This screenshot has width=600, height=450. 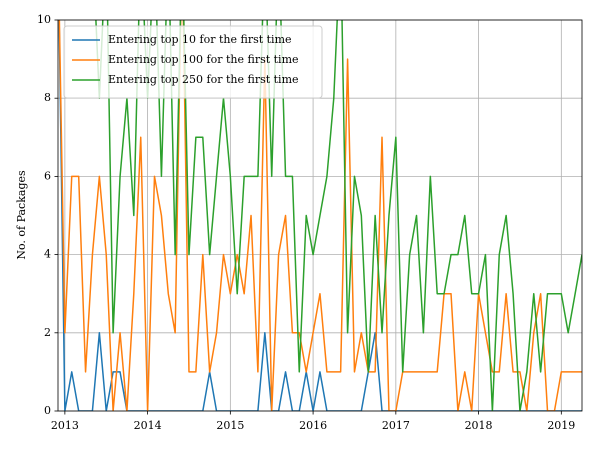 I want to click on x-tick-label: 2016, so click(x=313, y=425).